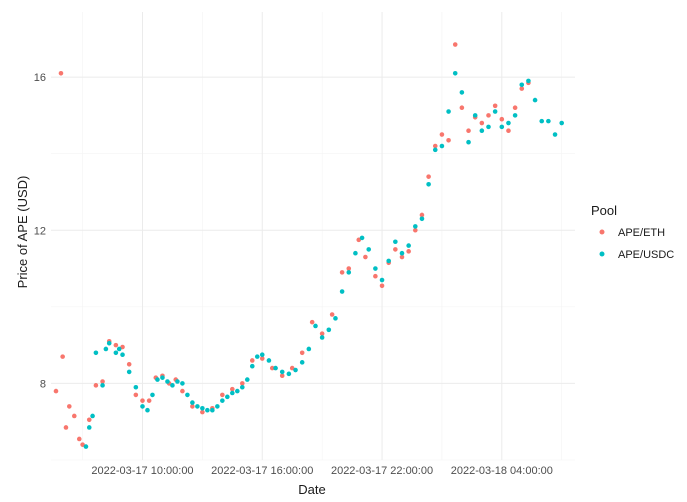 The width and height of the screenshot is (687, 502). What do you see at coordinates (142, 471) in the screenshot?
I see `x-tick-label: 2022-03-17 10:00:00` at bounding box center [142, 471].